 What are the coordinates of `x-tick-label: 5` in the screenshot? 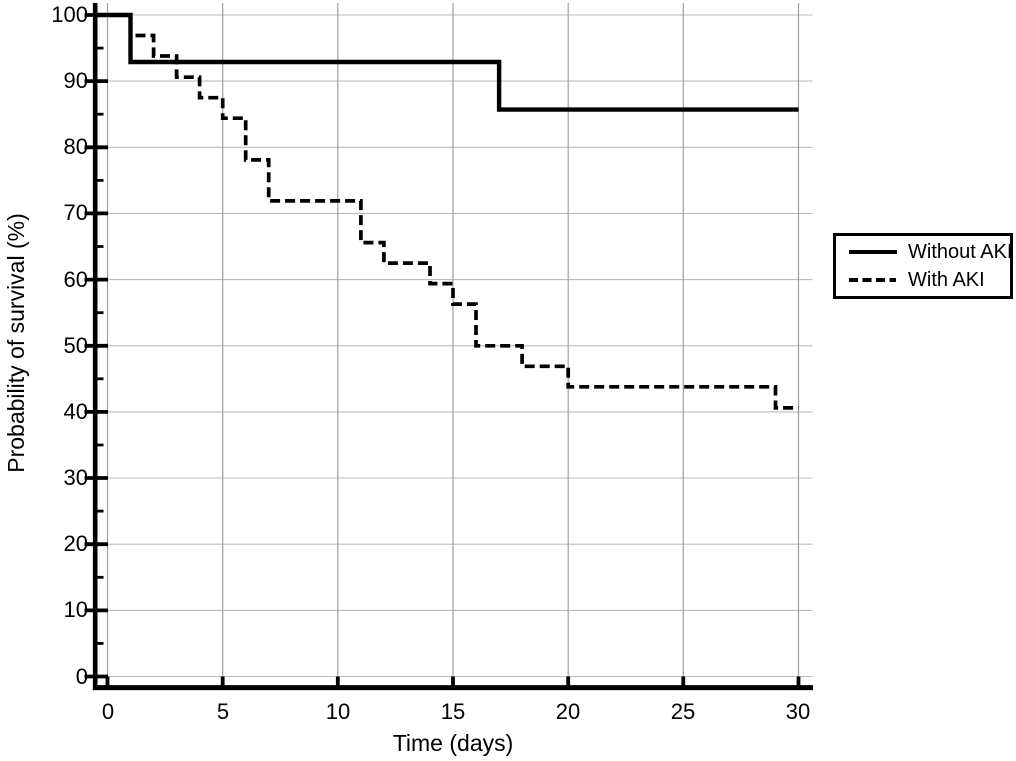 It's located at (223, 711).